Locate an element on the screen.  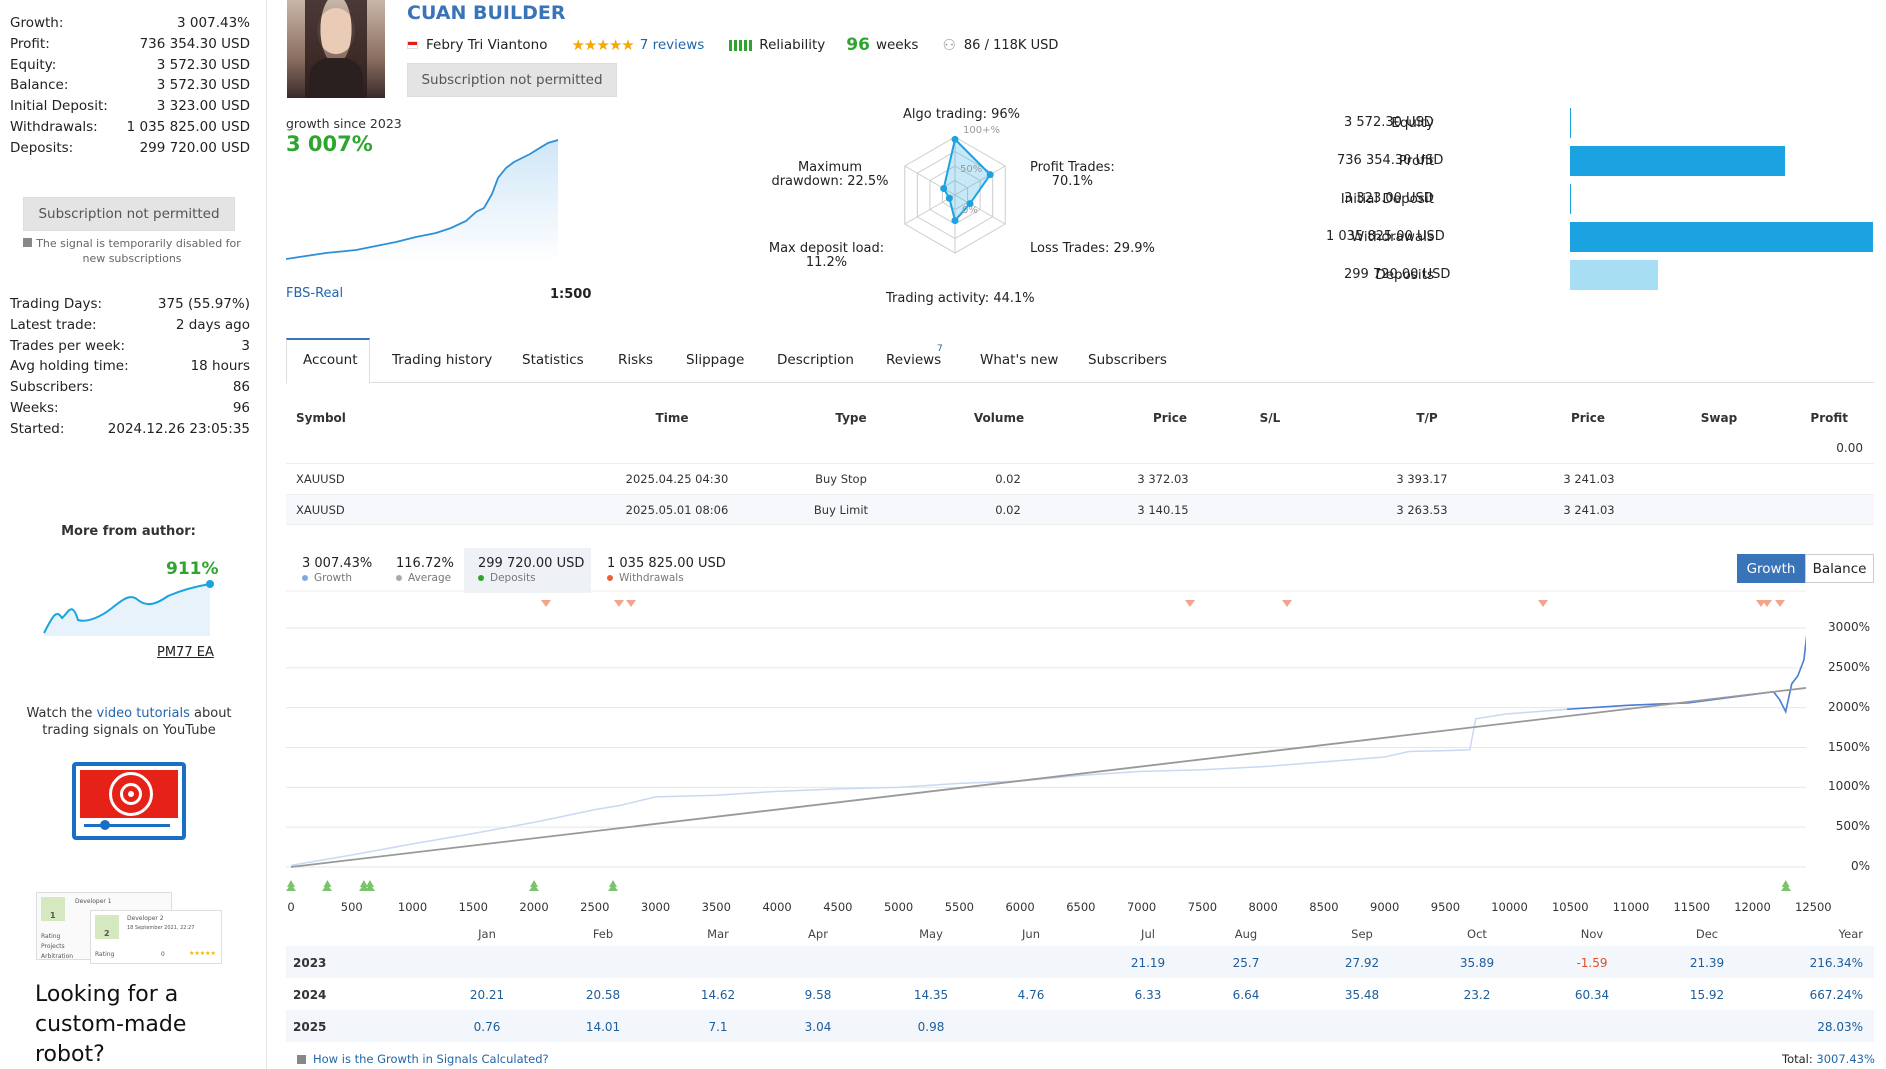
growth-toggle-button: Growth is located at coordinates (1771, 568).